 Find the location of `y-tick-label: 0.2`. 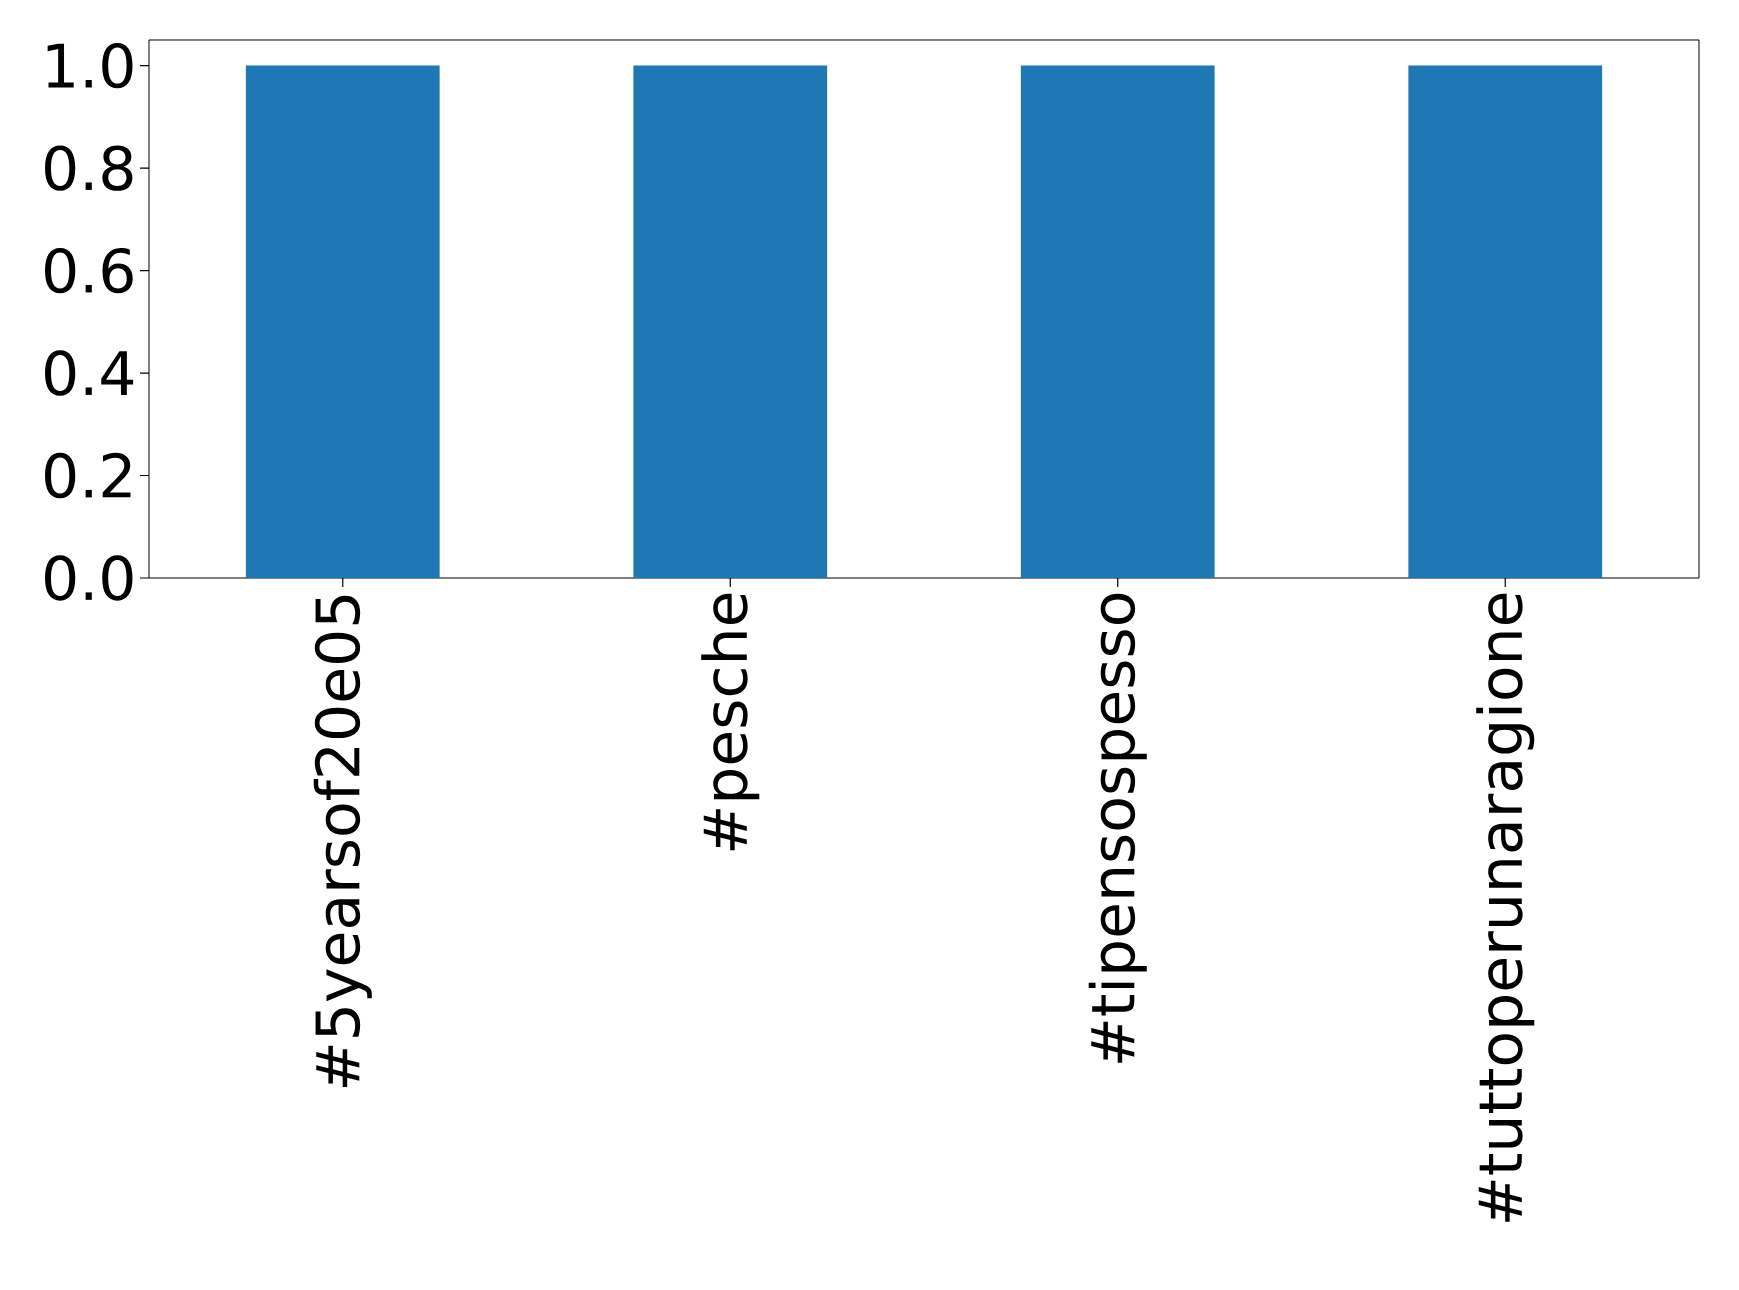

y-tick-label: 0.2 is located at coordinates (88, 475).